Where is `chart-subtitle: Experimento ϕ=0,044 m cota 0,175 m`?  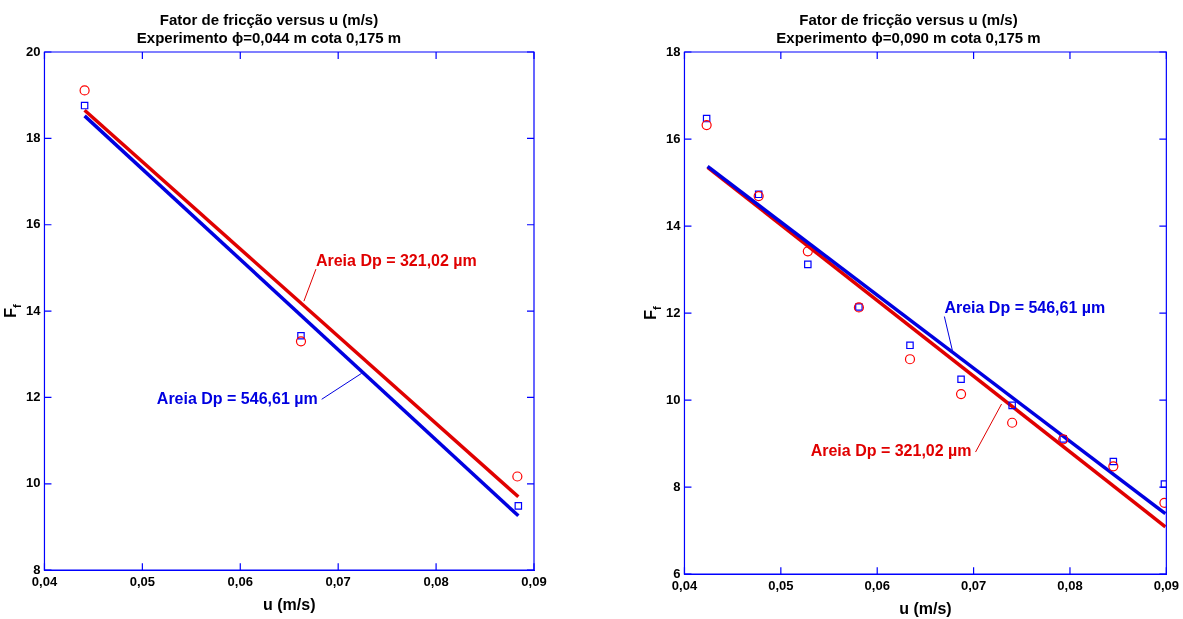
chart-subtitle: Experimento ϕ=0,044 m cota 0,175 m is located at coordinates (269, 38).